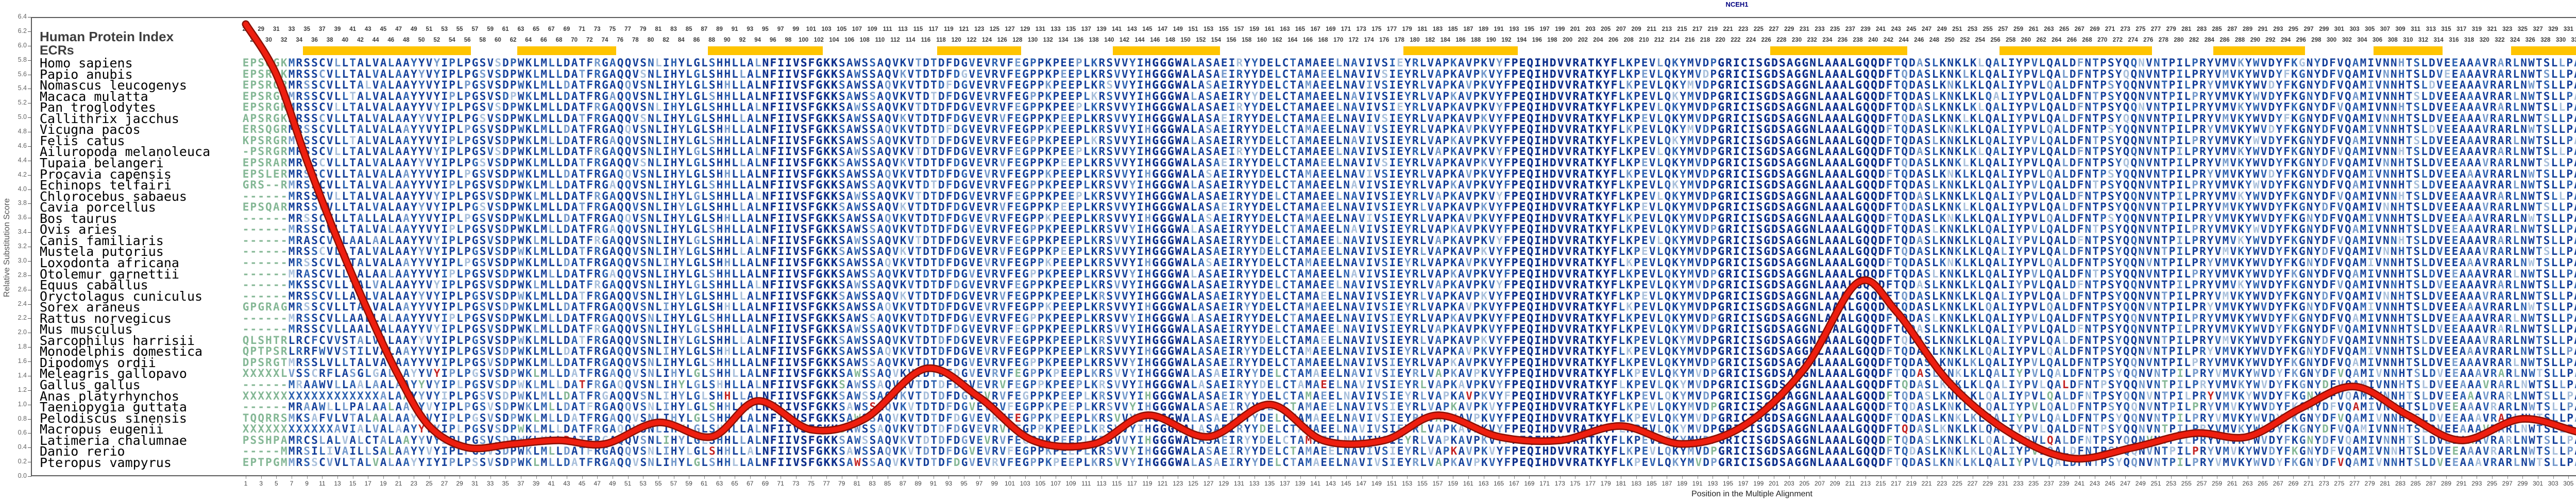 Image resolution: width=2576 pixels, height=502 pixels. What do you see at coordinates (1873, 40) in the screenshot?
I see `human-index-number: 240` at bounding box center [1873, 40].